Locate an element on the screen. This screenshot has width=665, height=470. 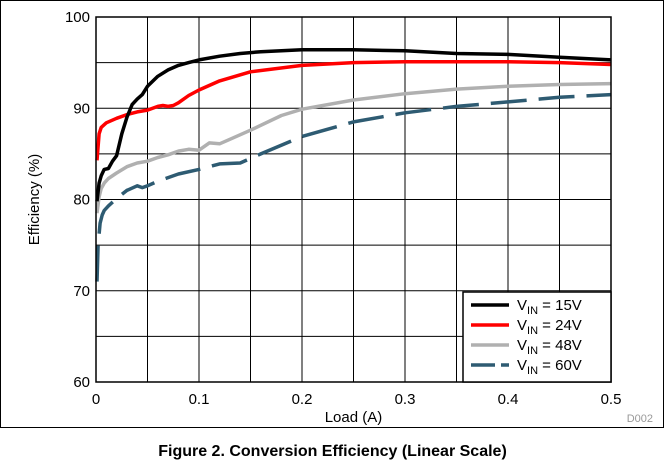
y-tick-label: 100 is located at coordinates (77, 17).